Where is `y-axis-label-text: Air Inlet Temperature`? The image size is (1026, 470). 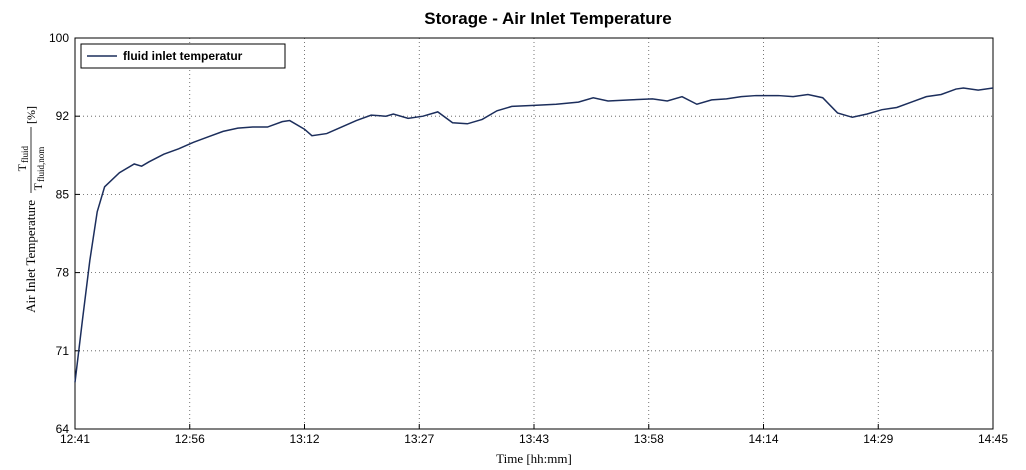 y-axis-label-text: Air Inlet Temperature is located at coordinates (30, 256).